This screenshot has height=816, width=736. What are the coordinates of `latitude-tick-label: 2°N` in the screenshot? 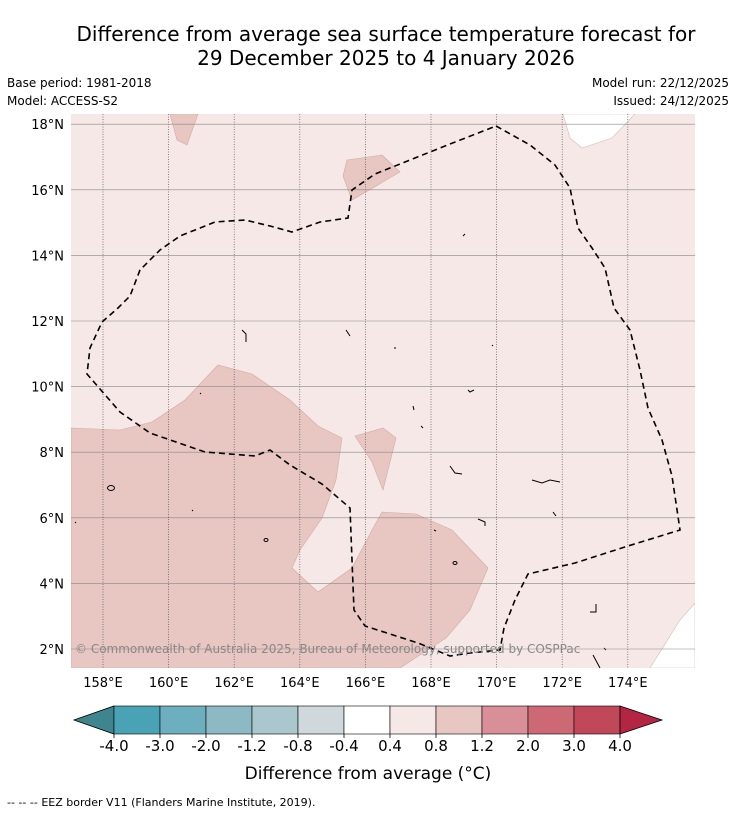 It's located at (52, 650).